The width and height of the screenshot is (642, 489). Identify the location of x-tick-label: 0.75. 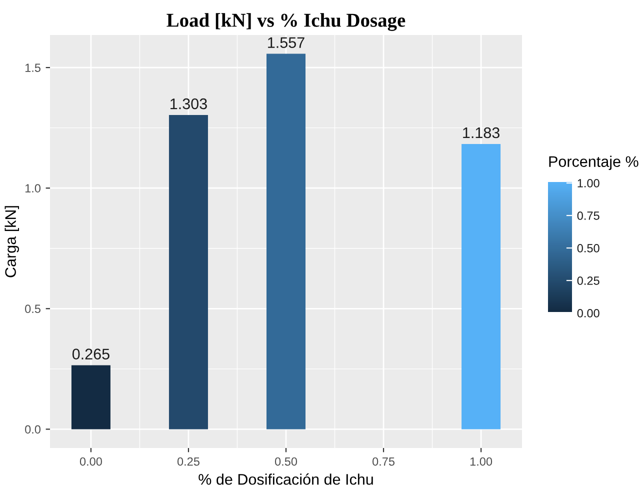
(383, 461).